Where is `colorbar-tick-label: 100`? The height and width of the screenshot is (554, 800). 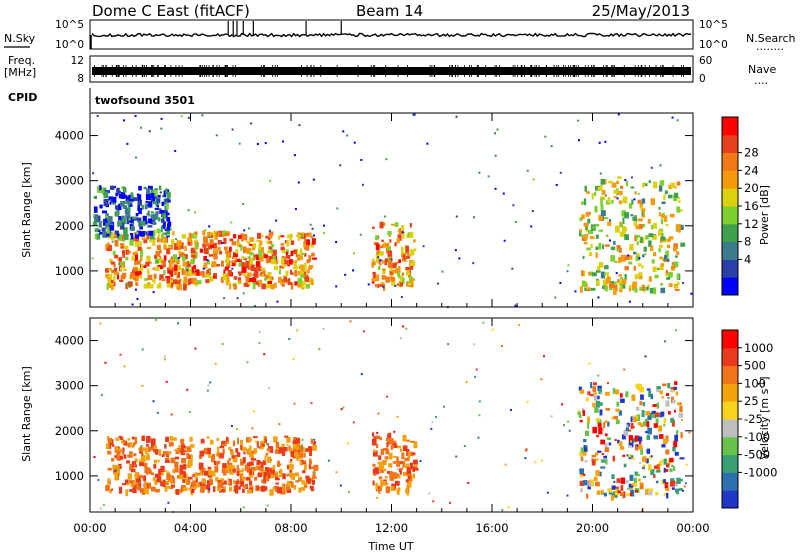
colorbar-tick-label: 100 is located at coordinates (755, 383).